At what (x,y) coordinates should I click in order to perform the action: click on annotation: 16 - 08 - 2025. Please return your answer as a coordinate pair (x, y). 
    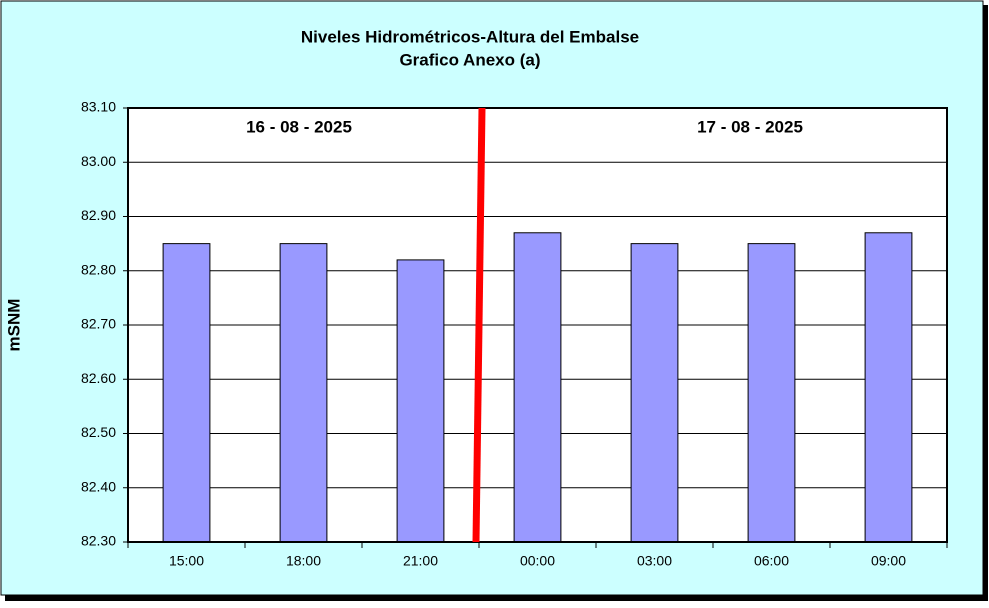
    Looking at the image, I should click on (299, 126).